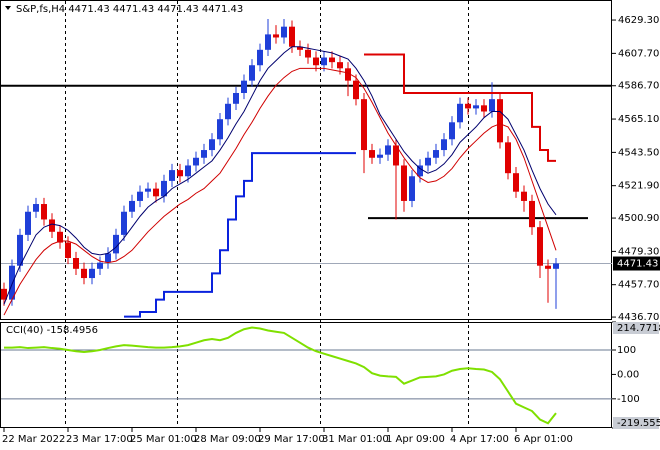 This screenshot has height=450, width=660. Describe the element at coordinates (638, 86) in the screenshot. I see `y-tick-label: 4586.70` at that location.